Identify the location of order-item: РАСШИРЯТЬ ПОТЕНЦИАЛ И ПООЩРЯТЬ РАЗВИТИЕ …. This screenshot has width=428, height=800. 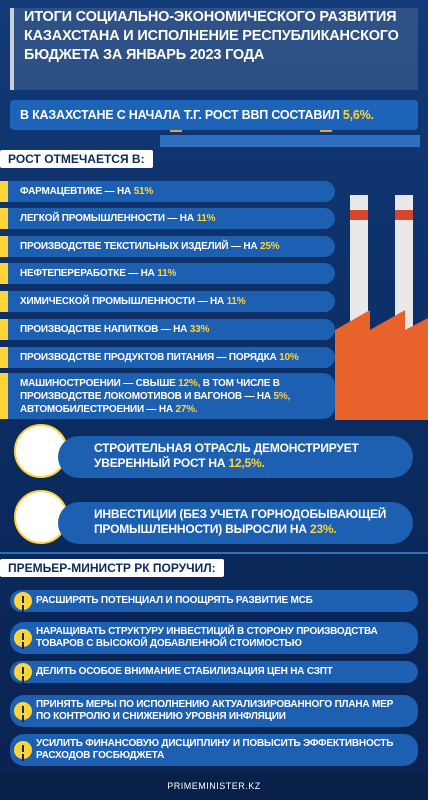
(214, 601).